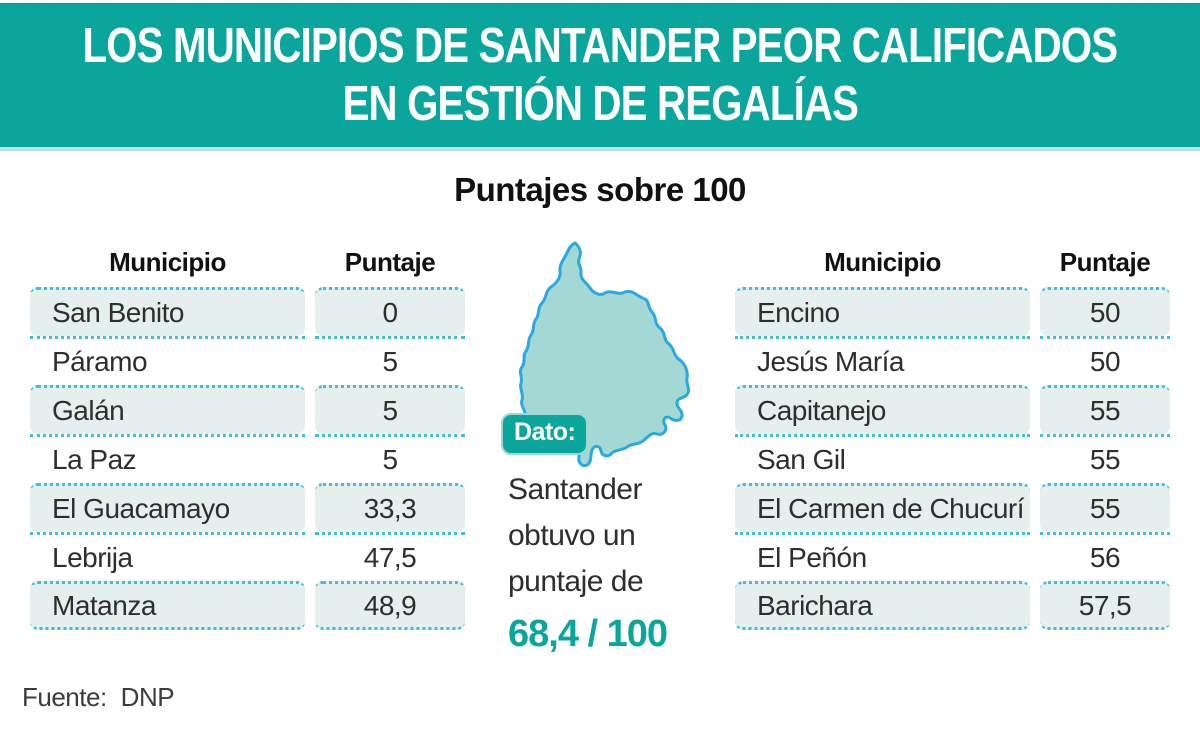  I want to click on municipio-cell: El Carmen de Chucurí, so click(882, 507).